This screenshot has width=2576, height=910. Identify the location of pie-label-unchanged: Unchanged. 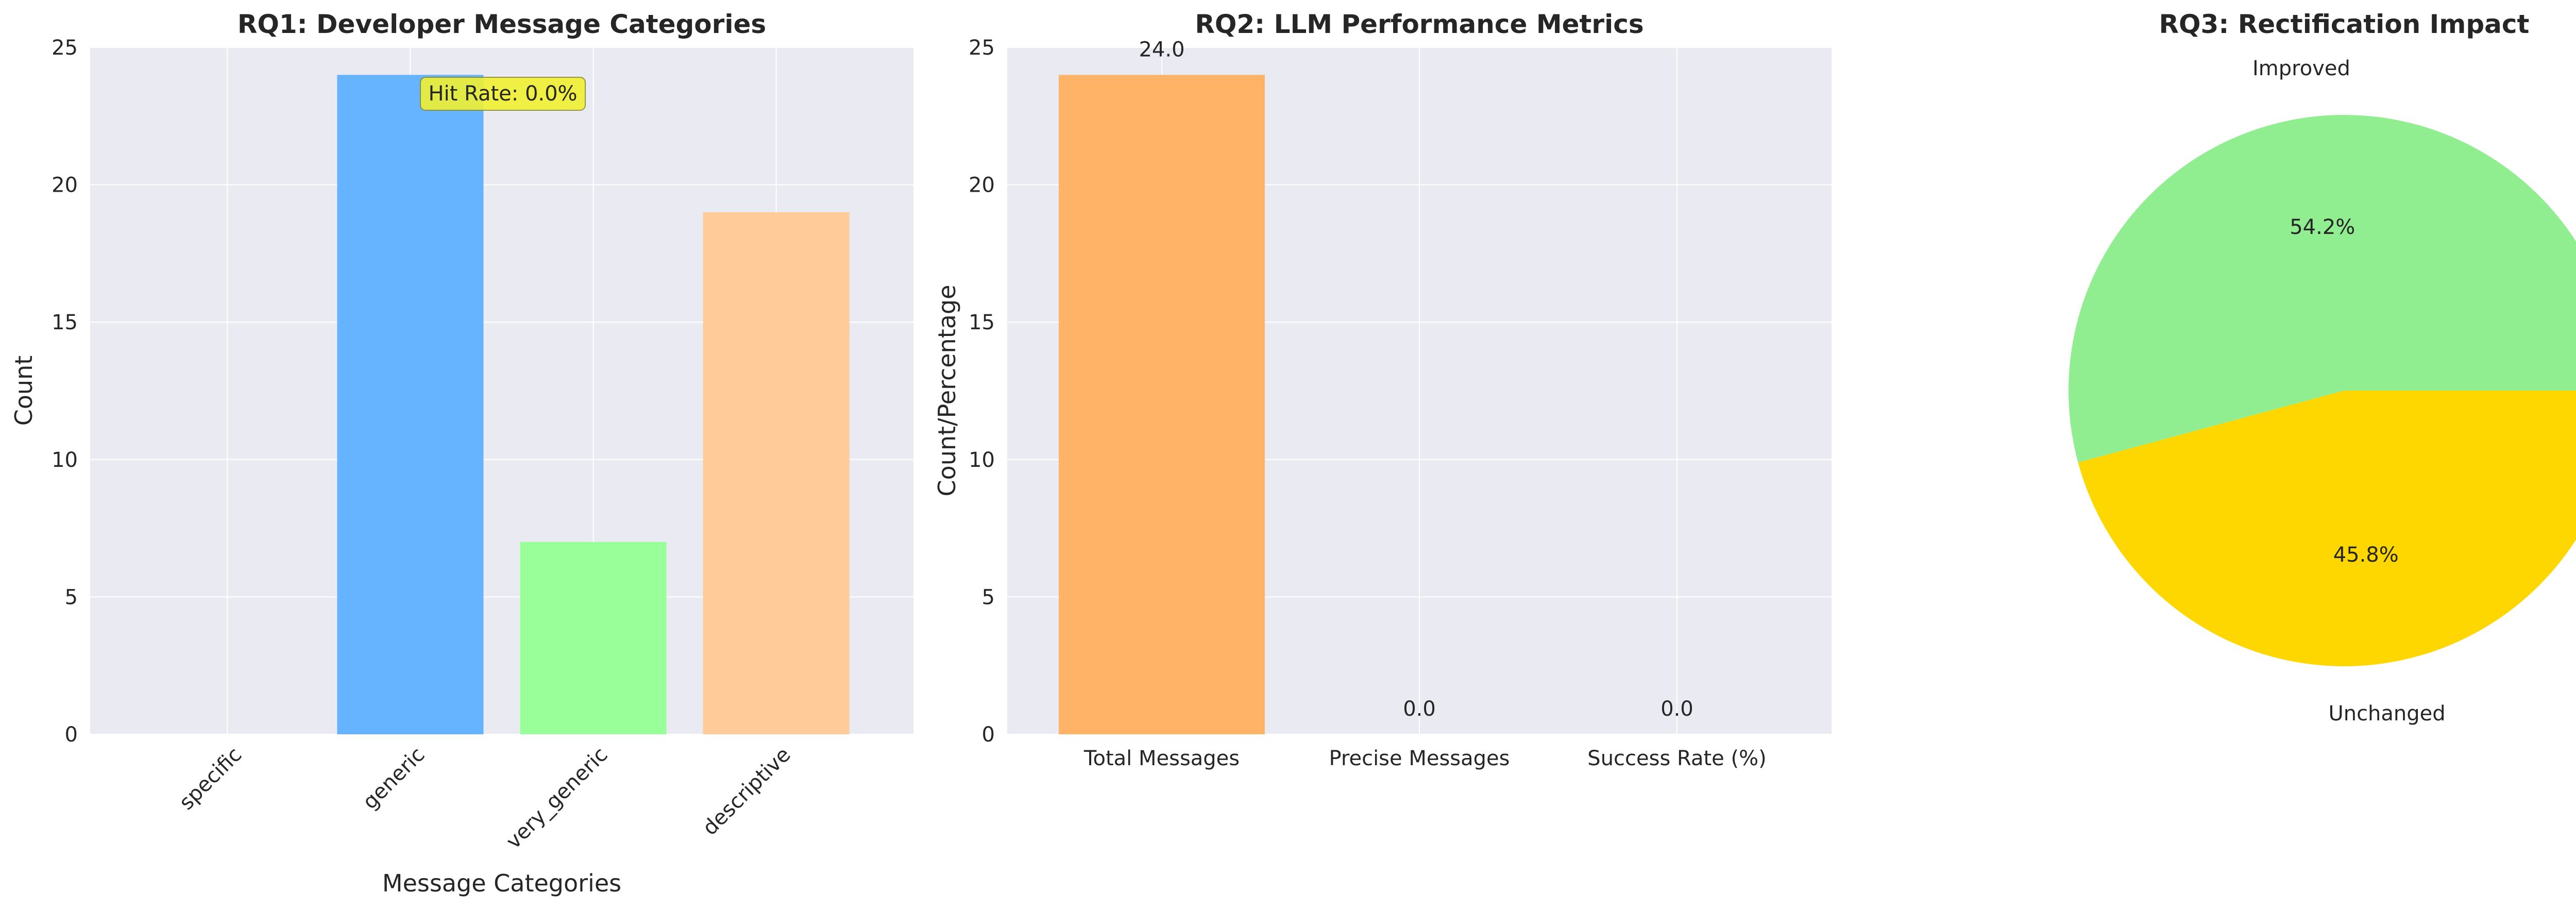
(2386, 714).